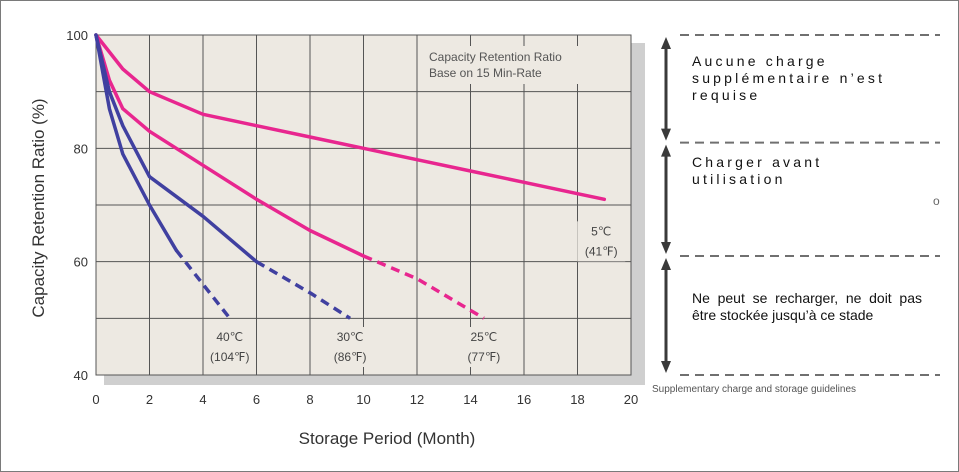 Image resolution: width=959 pixels, height=472 pixels. I want to click on x-axis-title: Storage Period (Month), so click(387, 438).